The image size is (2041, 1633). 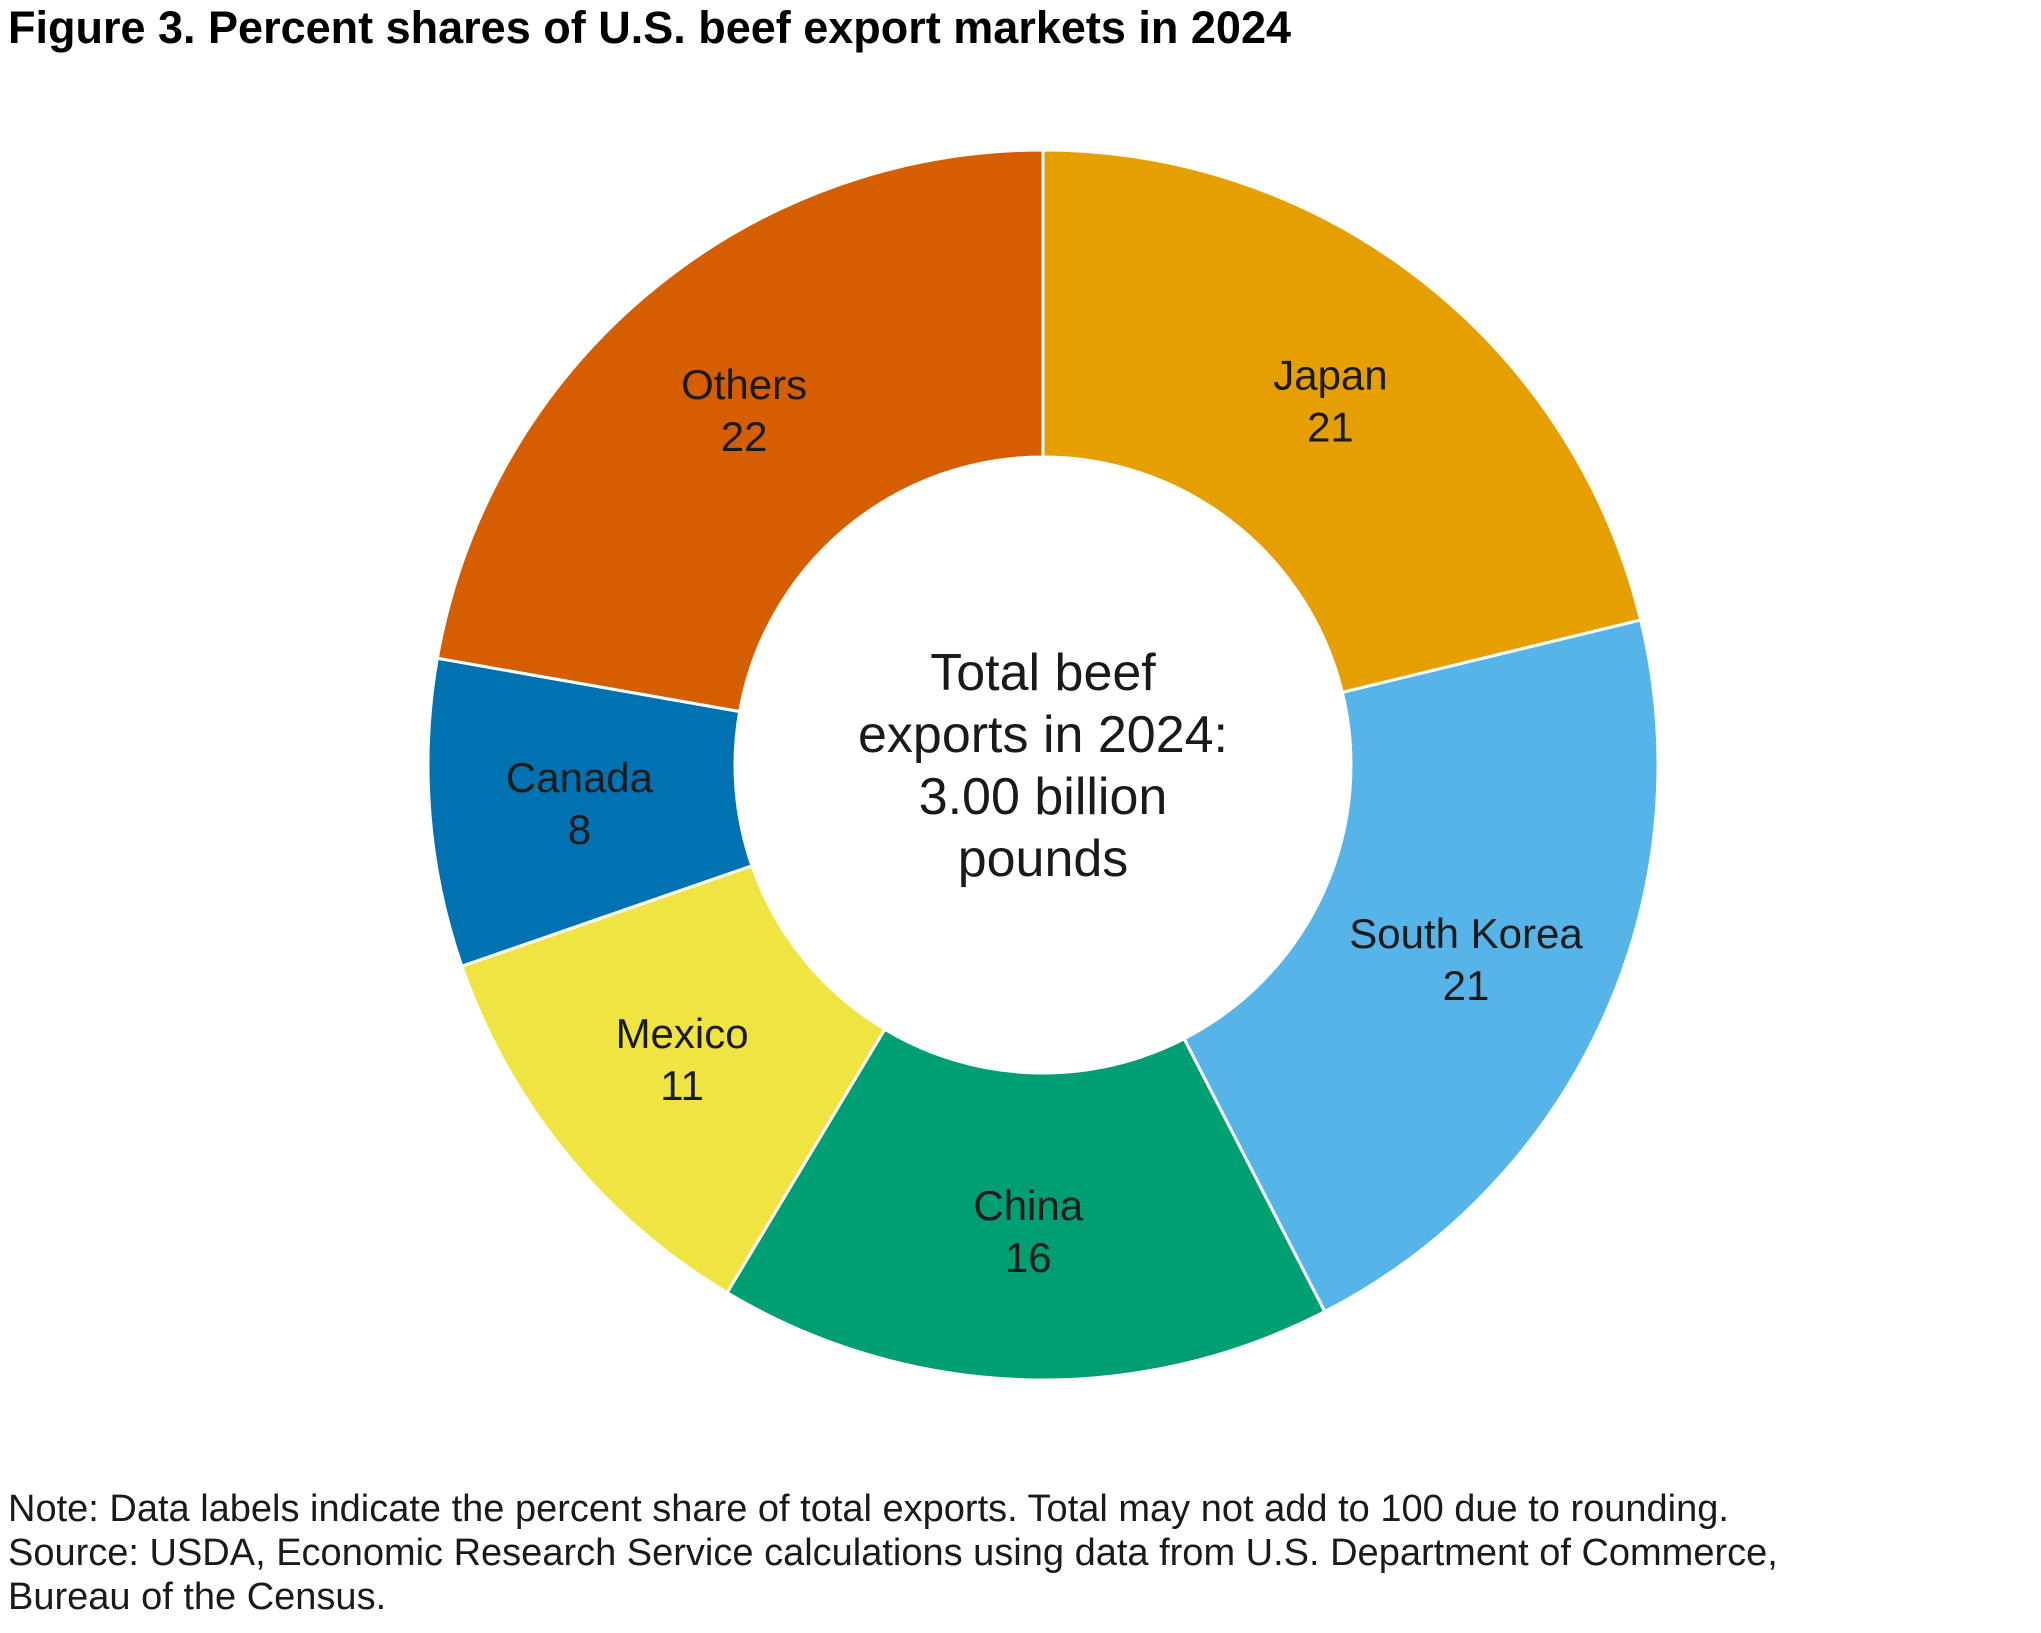 I want to click on slice-label-japan: Japan, so click(x=1330, y=374).